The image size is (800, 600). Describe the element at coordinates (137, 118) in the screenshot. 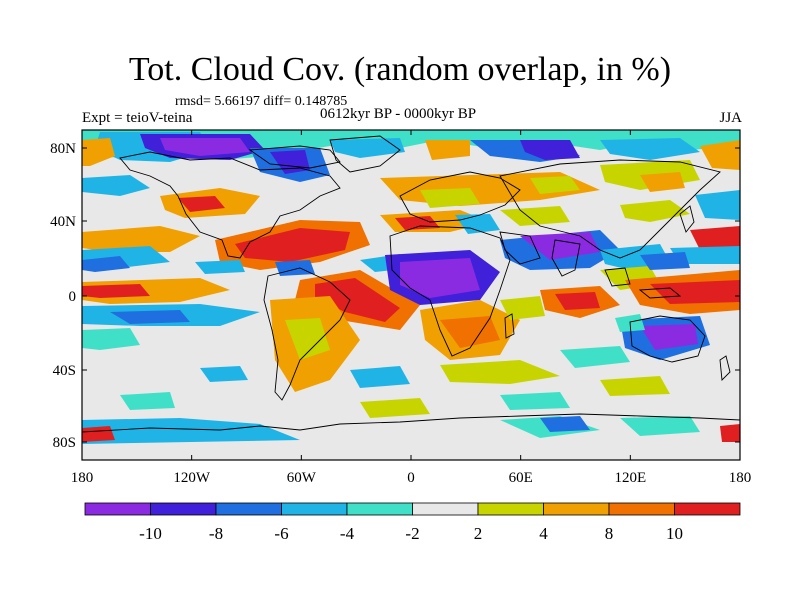

I see `experiment-label: Expt = teioV-teina` at that location.